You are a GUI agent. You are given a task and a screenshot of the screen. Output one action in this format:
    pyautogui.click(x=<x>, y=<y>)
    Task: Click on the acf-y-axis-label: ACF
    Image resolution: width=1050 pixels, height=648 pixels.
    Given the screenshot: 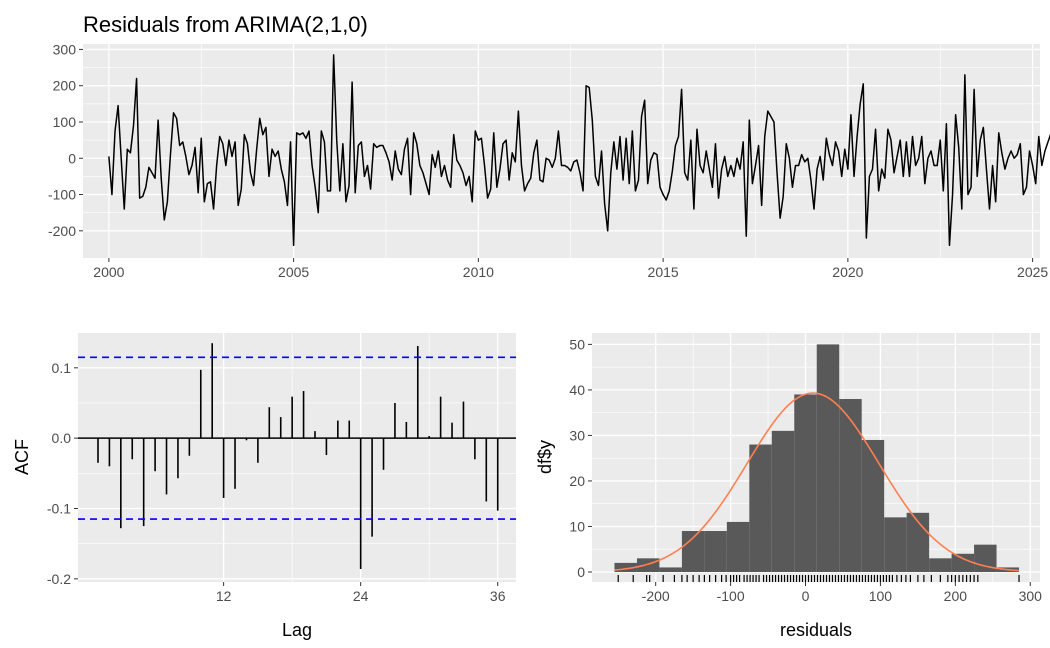 What is the action you would take?
    pyautogui.click(x=22, y=457)
    